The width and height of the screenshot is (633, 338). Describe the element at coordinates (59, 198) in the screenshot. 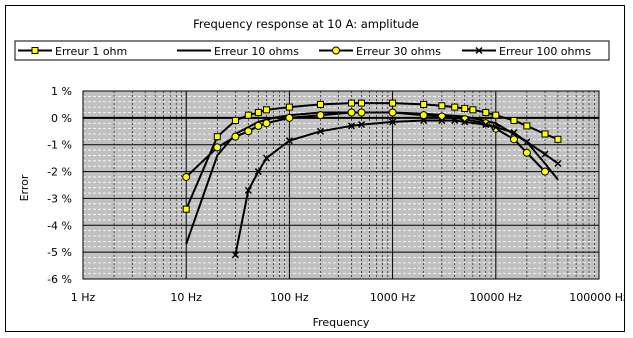

I see `y-tick-label: -3 %` at that location.